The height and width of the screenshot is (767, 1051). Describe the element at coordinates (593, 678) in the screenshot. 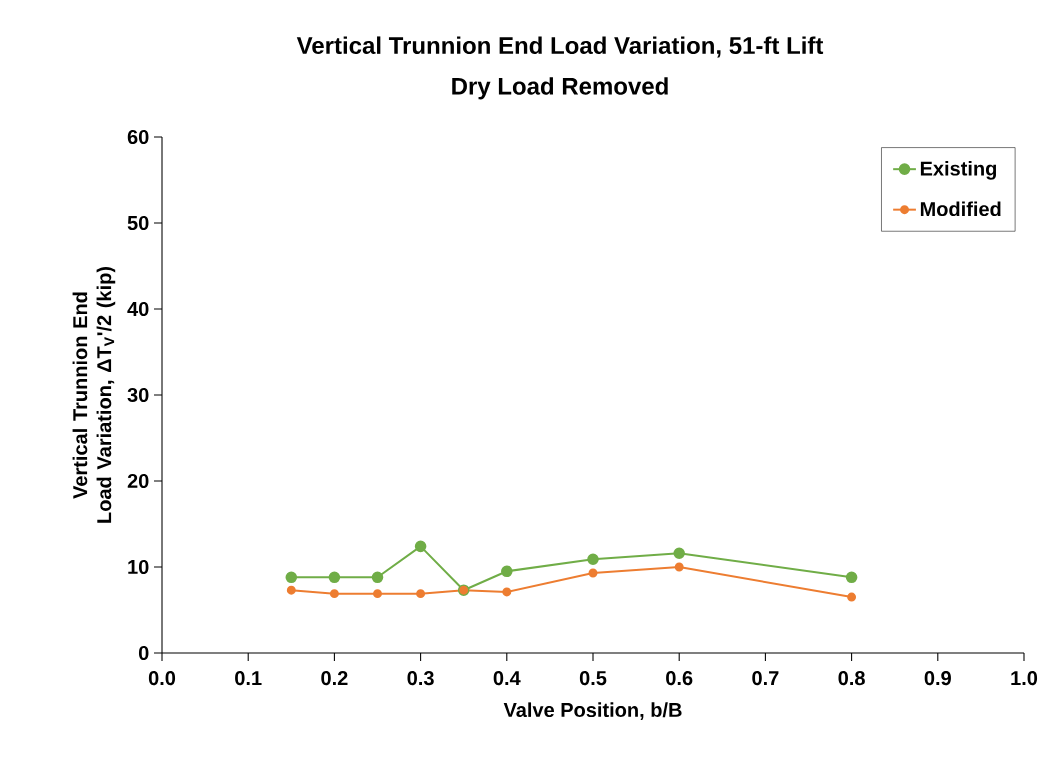

I see `x-tick-label: 0.5` at that location.